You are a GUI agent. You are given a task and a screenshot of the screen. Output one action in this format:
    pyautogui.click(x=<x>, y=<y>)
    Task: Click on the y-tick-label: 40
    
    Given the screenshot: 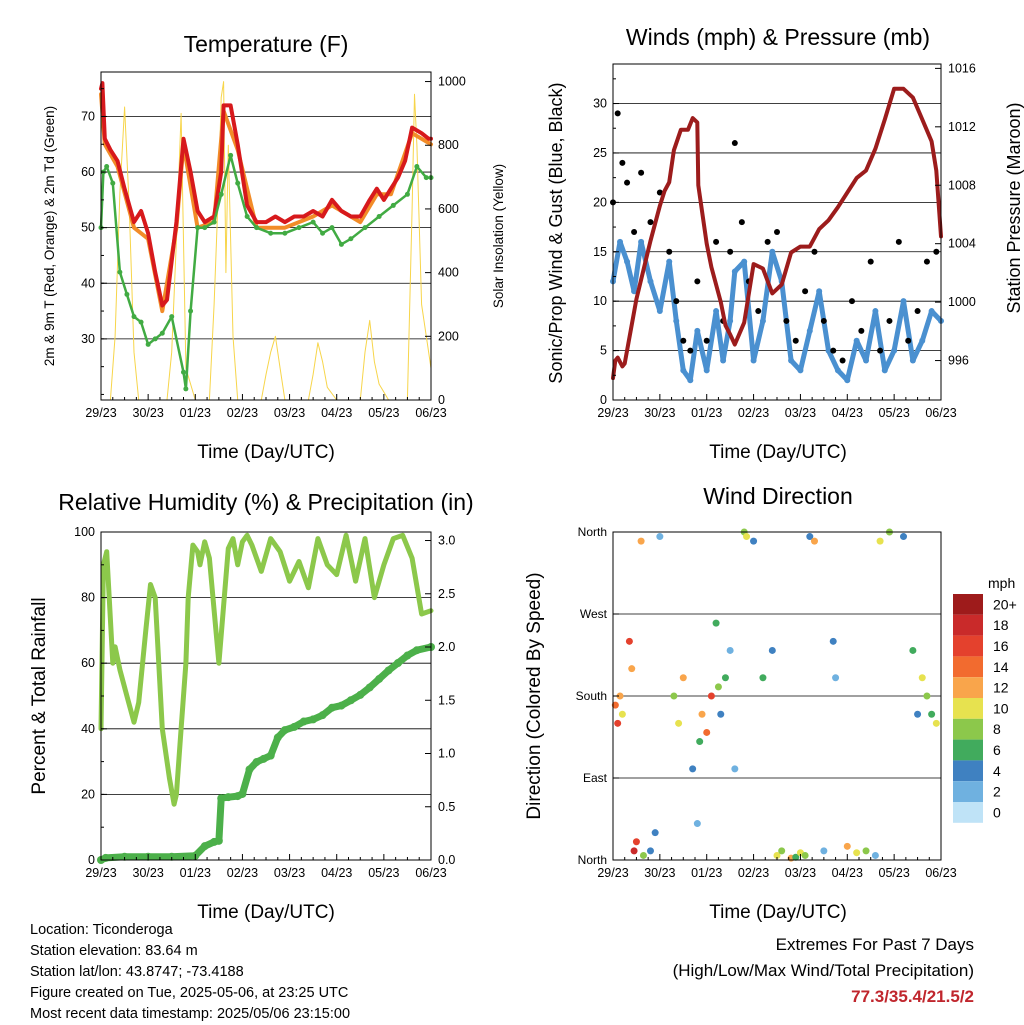 What is the action you would take?
    pyautogui.click(x=88, y=729)
    